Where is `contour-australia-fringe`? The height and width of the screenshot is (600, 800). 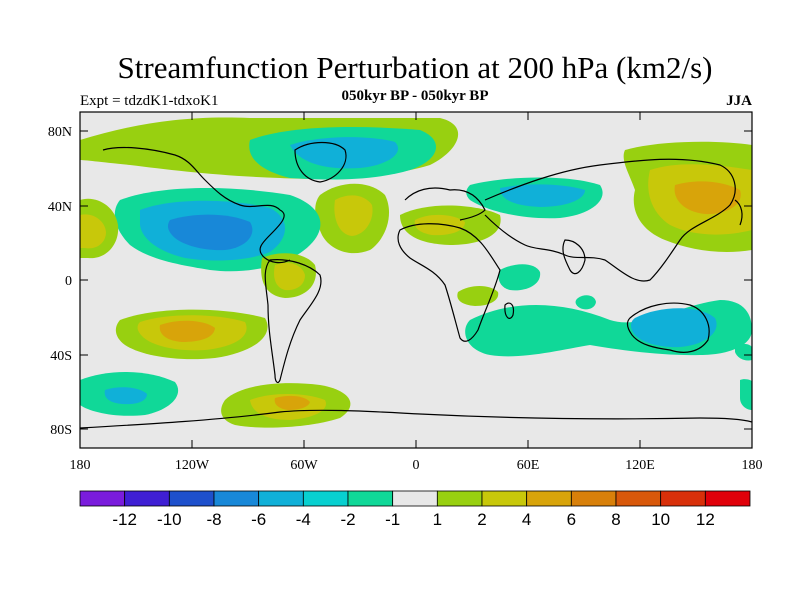
contour-australia-fringe is located at coordinates (743, 352).